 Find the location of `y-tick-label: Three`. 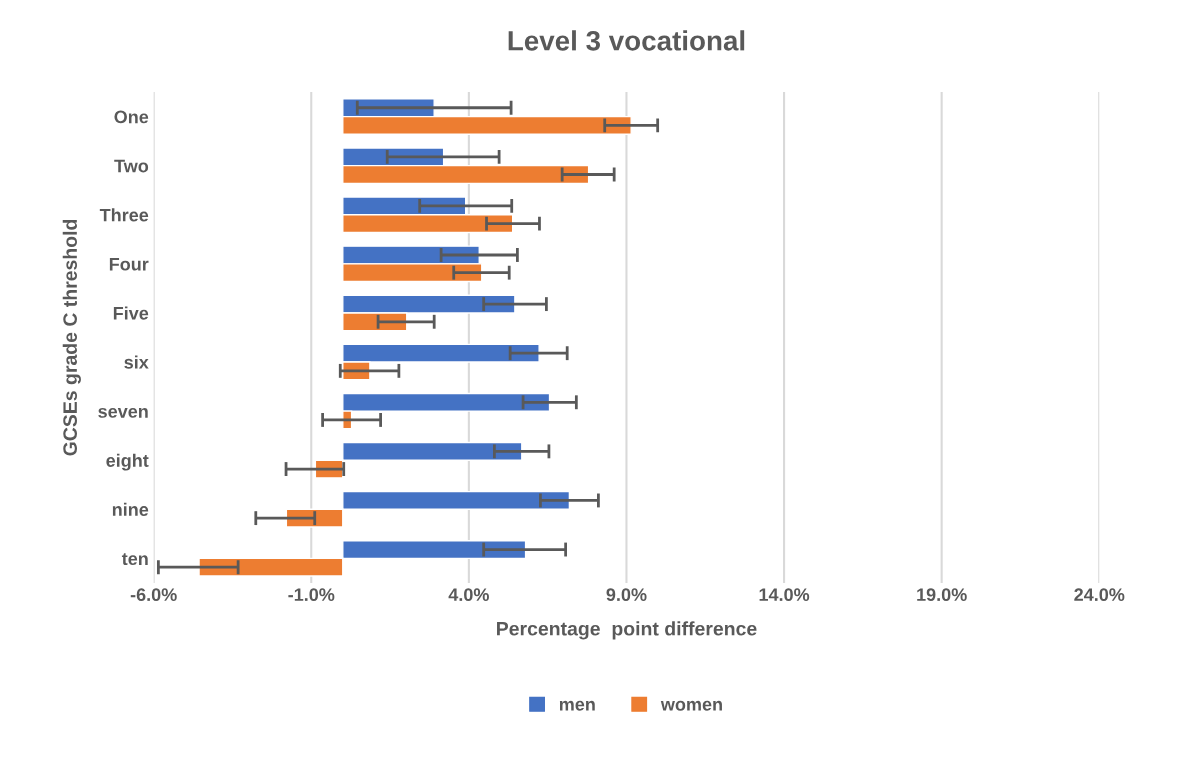

y-tick-label: Three is located at coordinates (124, 215).